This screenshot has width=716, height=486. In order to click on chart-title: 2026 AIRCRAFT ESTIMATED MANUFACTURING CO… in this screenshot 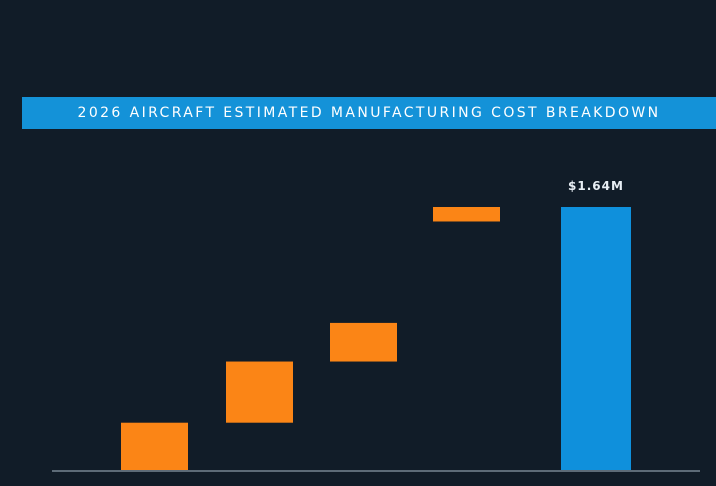, I will do `click(369, 113)`.